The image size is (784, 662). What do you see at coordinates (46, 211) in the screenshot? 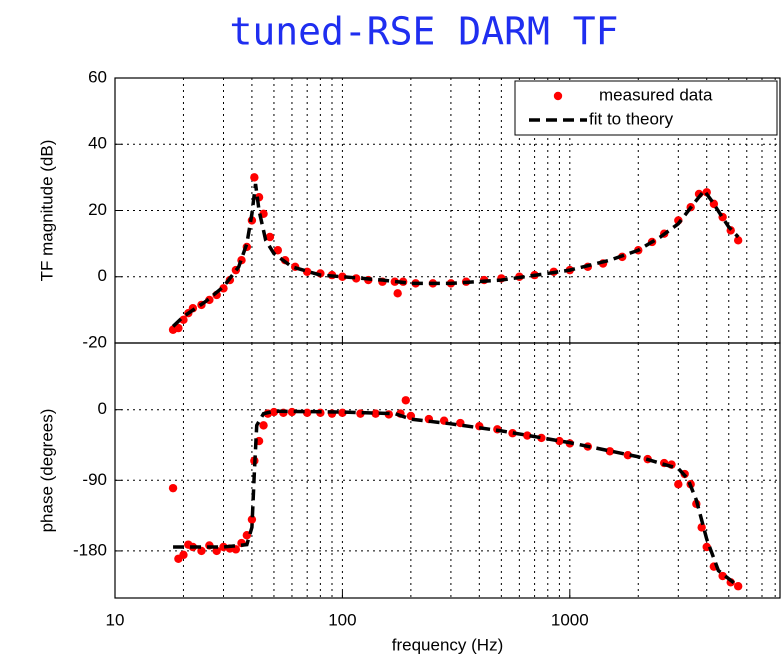
I see `y-axis-label: TF magnitude (dB)` at bounding box center [46, 211].